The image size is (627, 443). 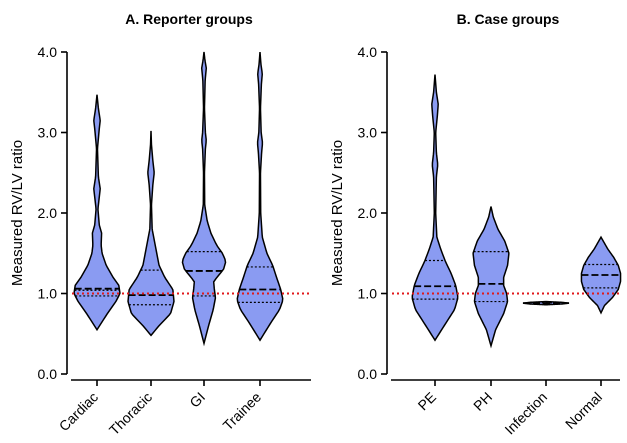 What do you see at coordinates (97, 213) in the screenshot?
I see `violin-cardiac` at bounding box center [97, 213].